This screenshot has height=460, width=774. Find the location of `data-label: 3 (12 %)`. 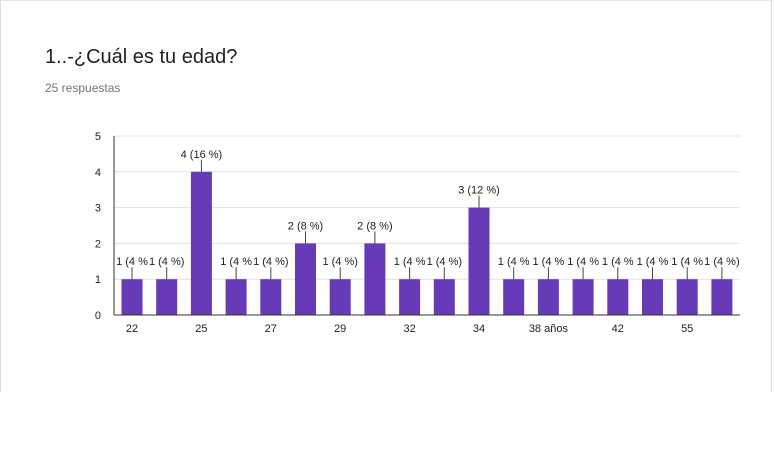

data-label: 3 (12 %) is located at coordinates (479, 191).